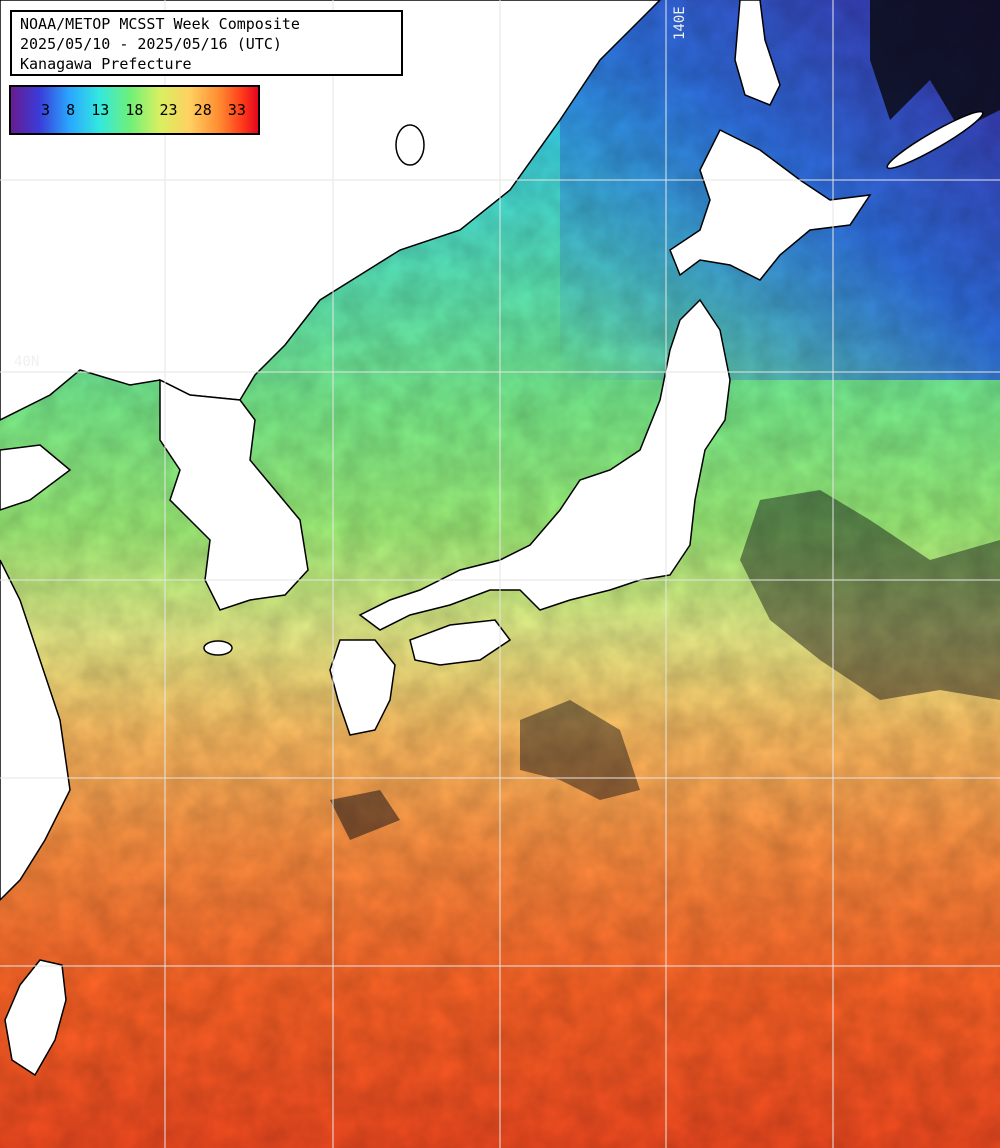 This screenshot has height=1148, width=1000. What do you see at coordinates (35, 1018) in the screenshot?
I see `taiwan` at bounding box center [35, 1018].